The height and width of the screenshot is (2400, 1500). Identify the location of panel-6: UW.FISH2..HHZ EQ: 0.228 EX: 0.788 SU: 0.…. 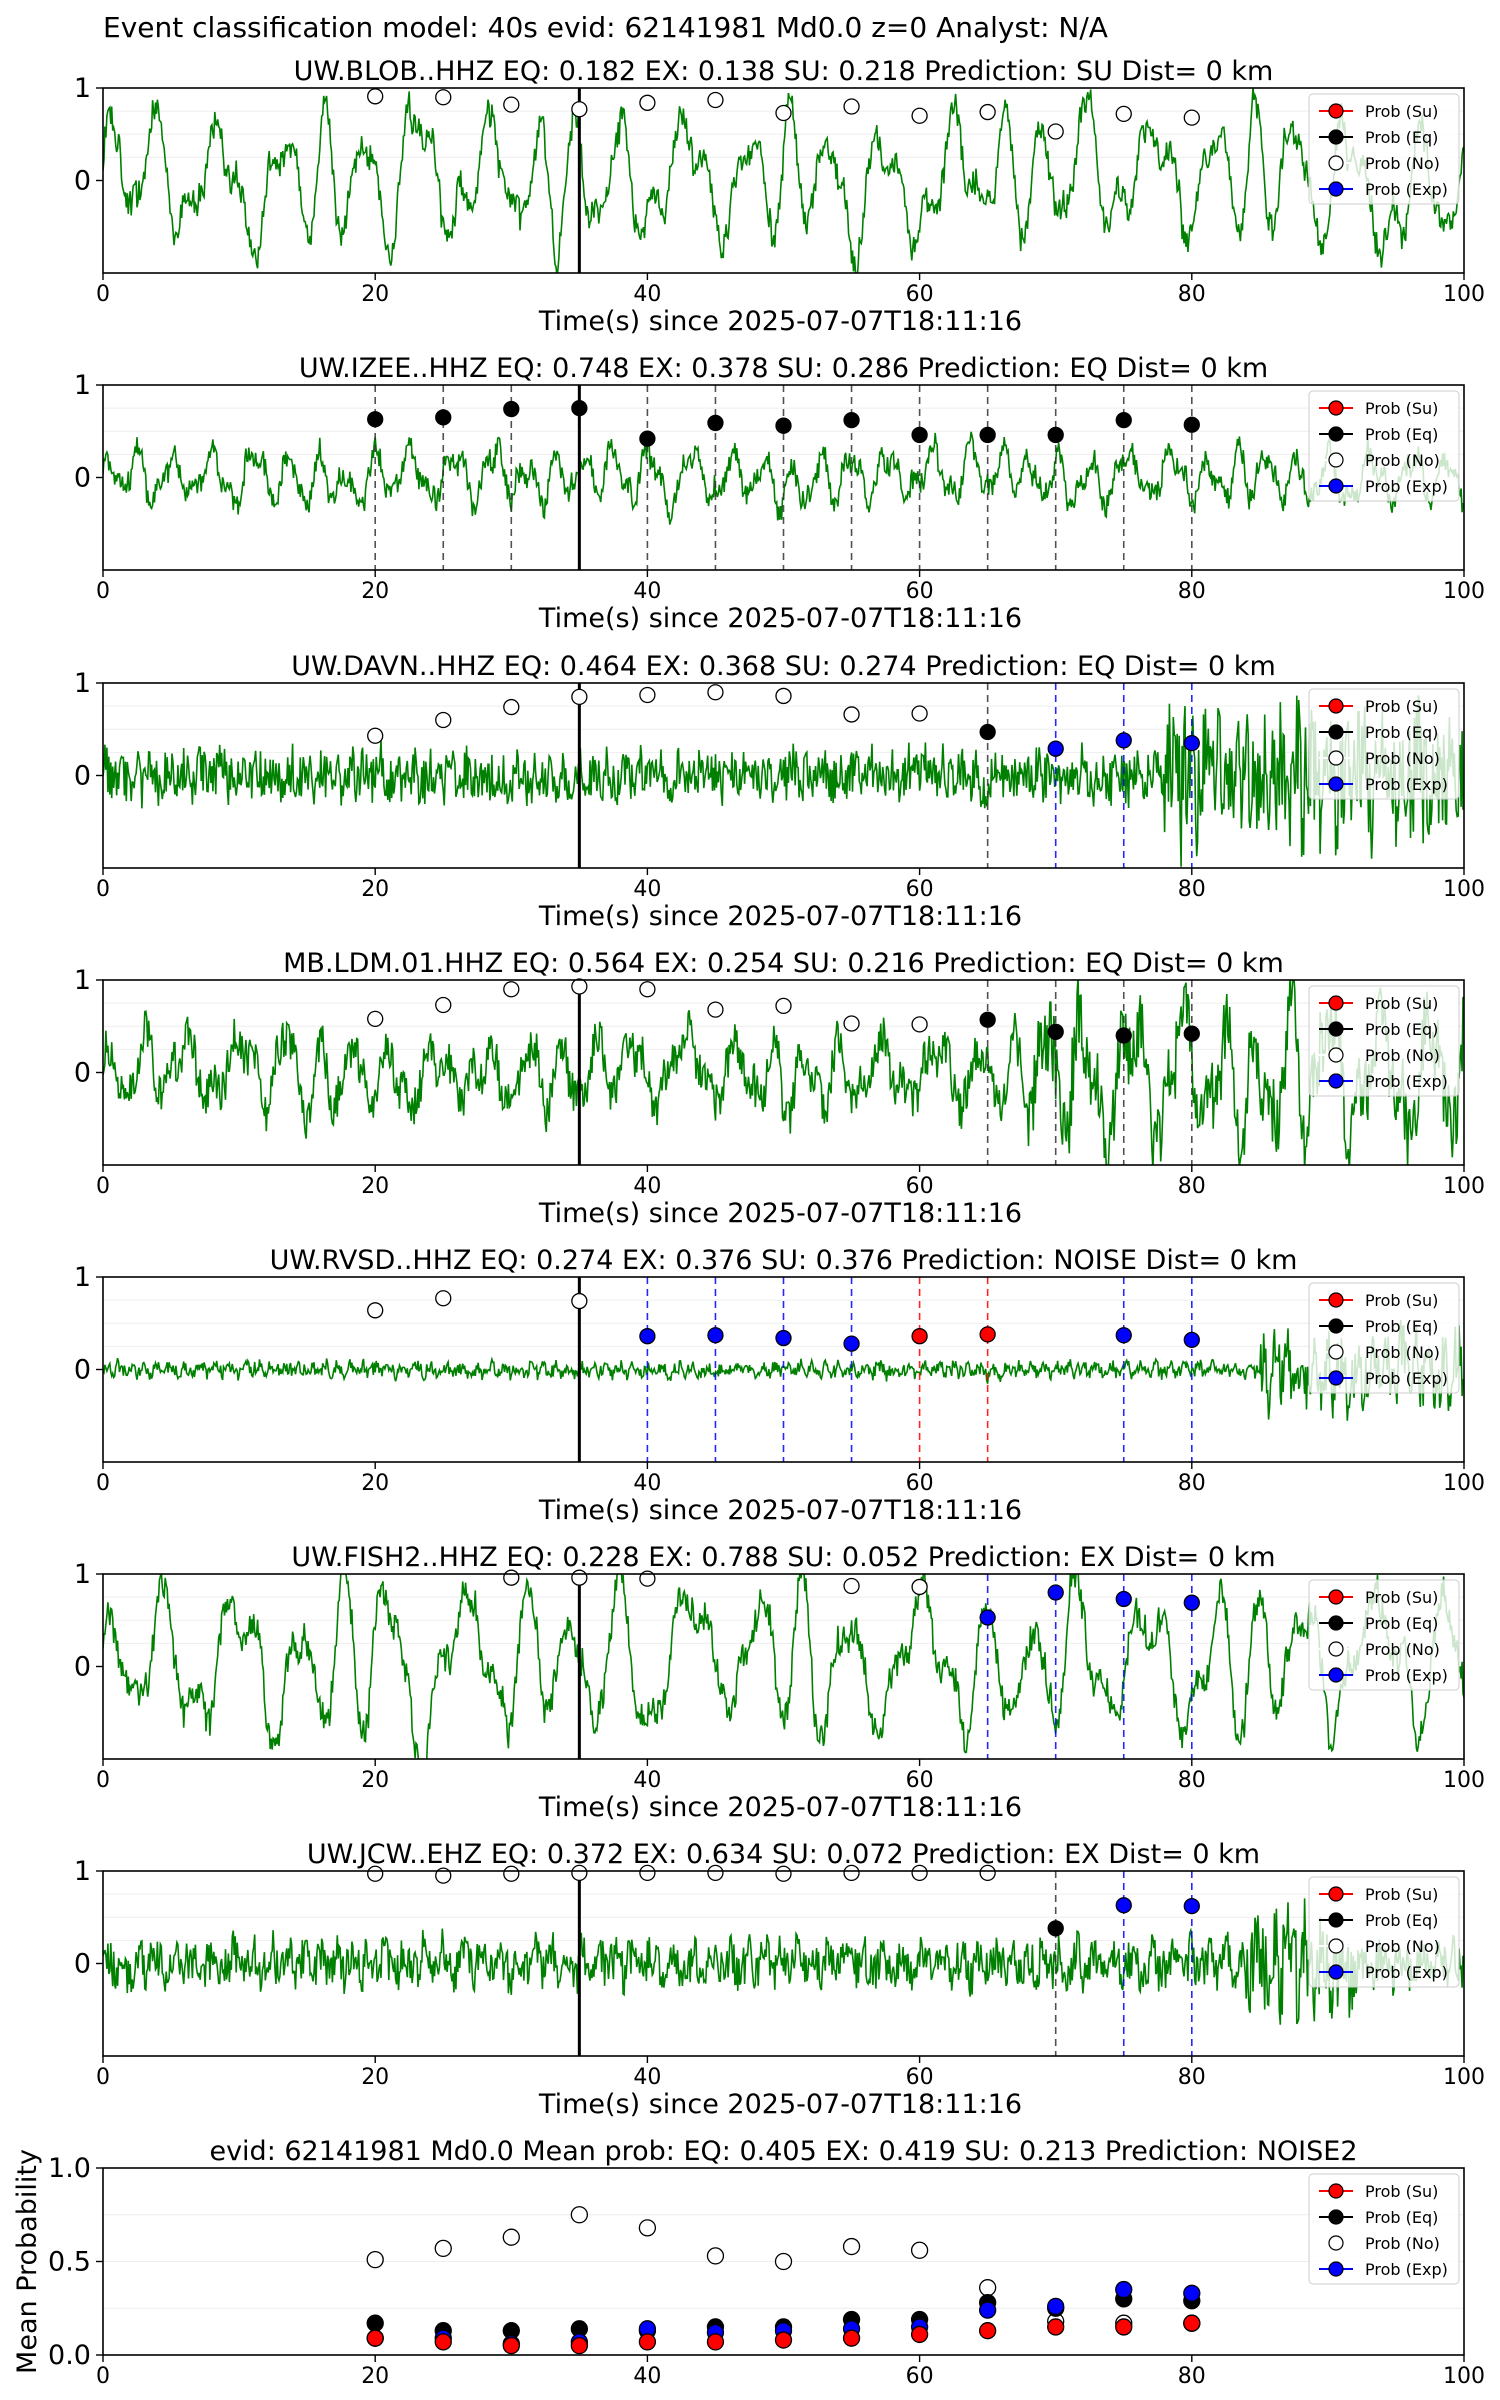
(779, 1682).